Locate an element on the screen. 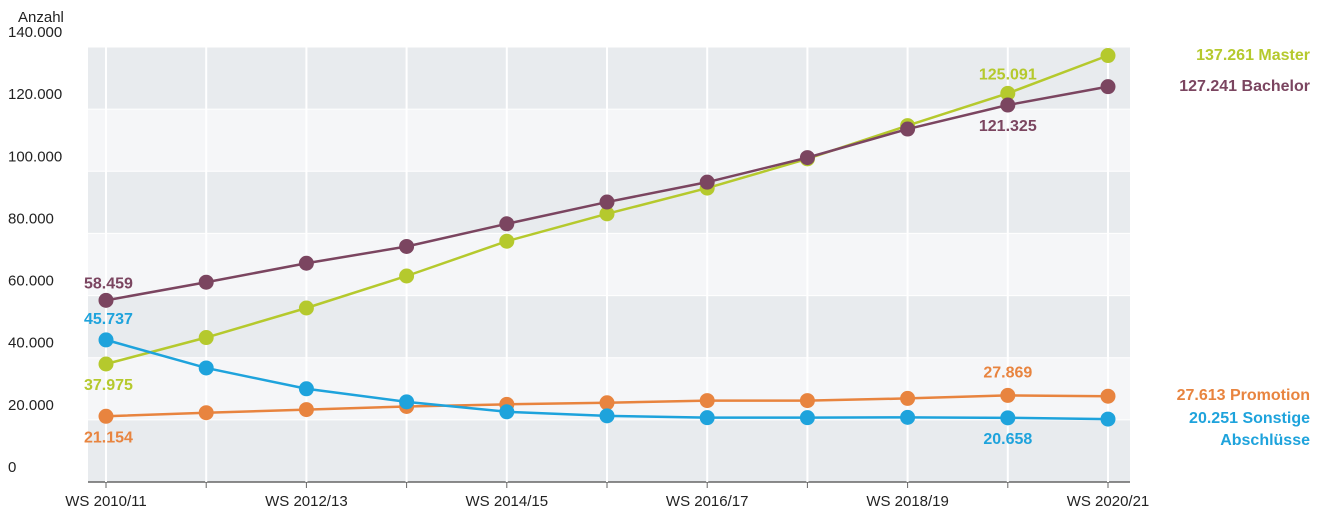  y-tick-label: 0 is located at coordinates (12, 467).